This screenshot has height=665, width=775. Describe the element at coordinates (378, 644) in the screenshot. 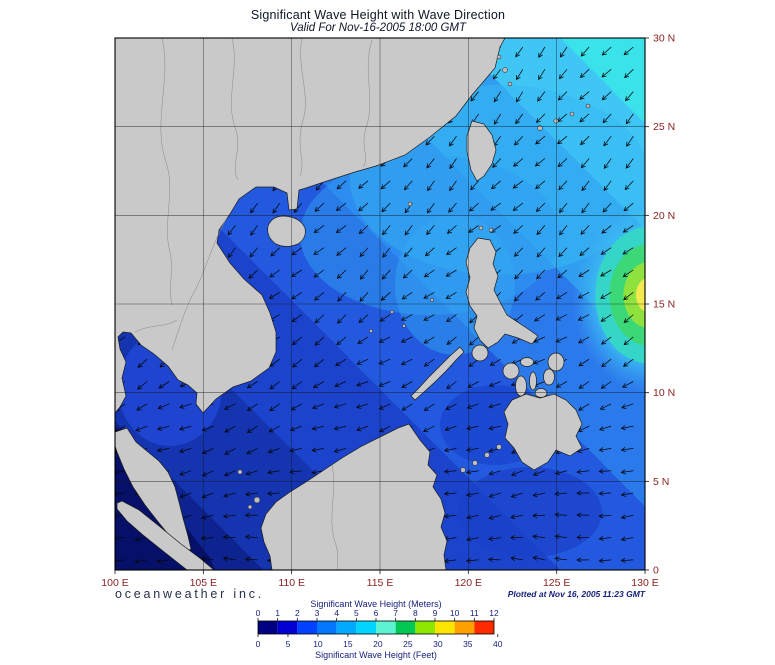

I see `feet-tick-label: 20` at that location.